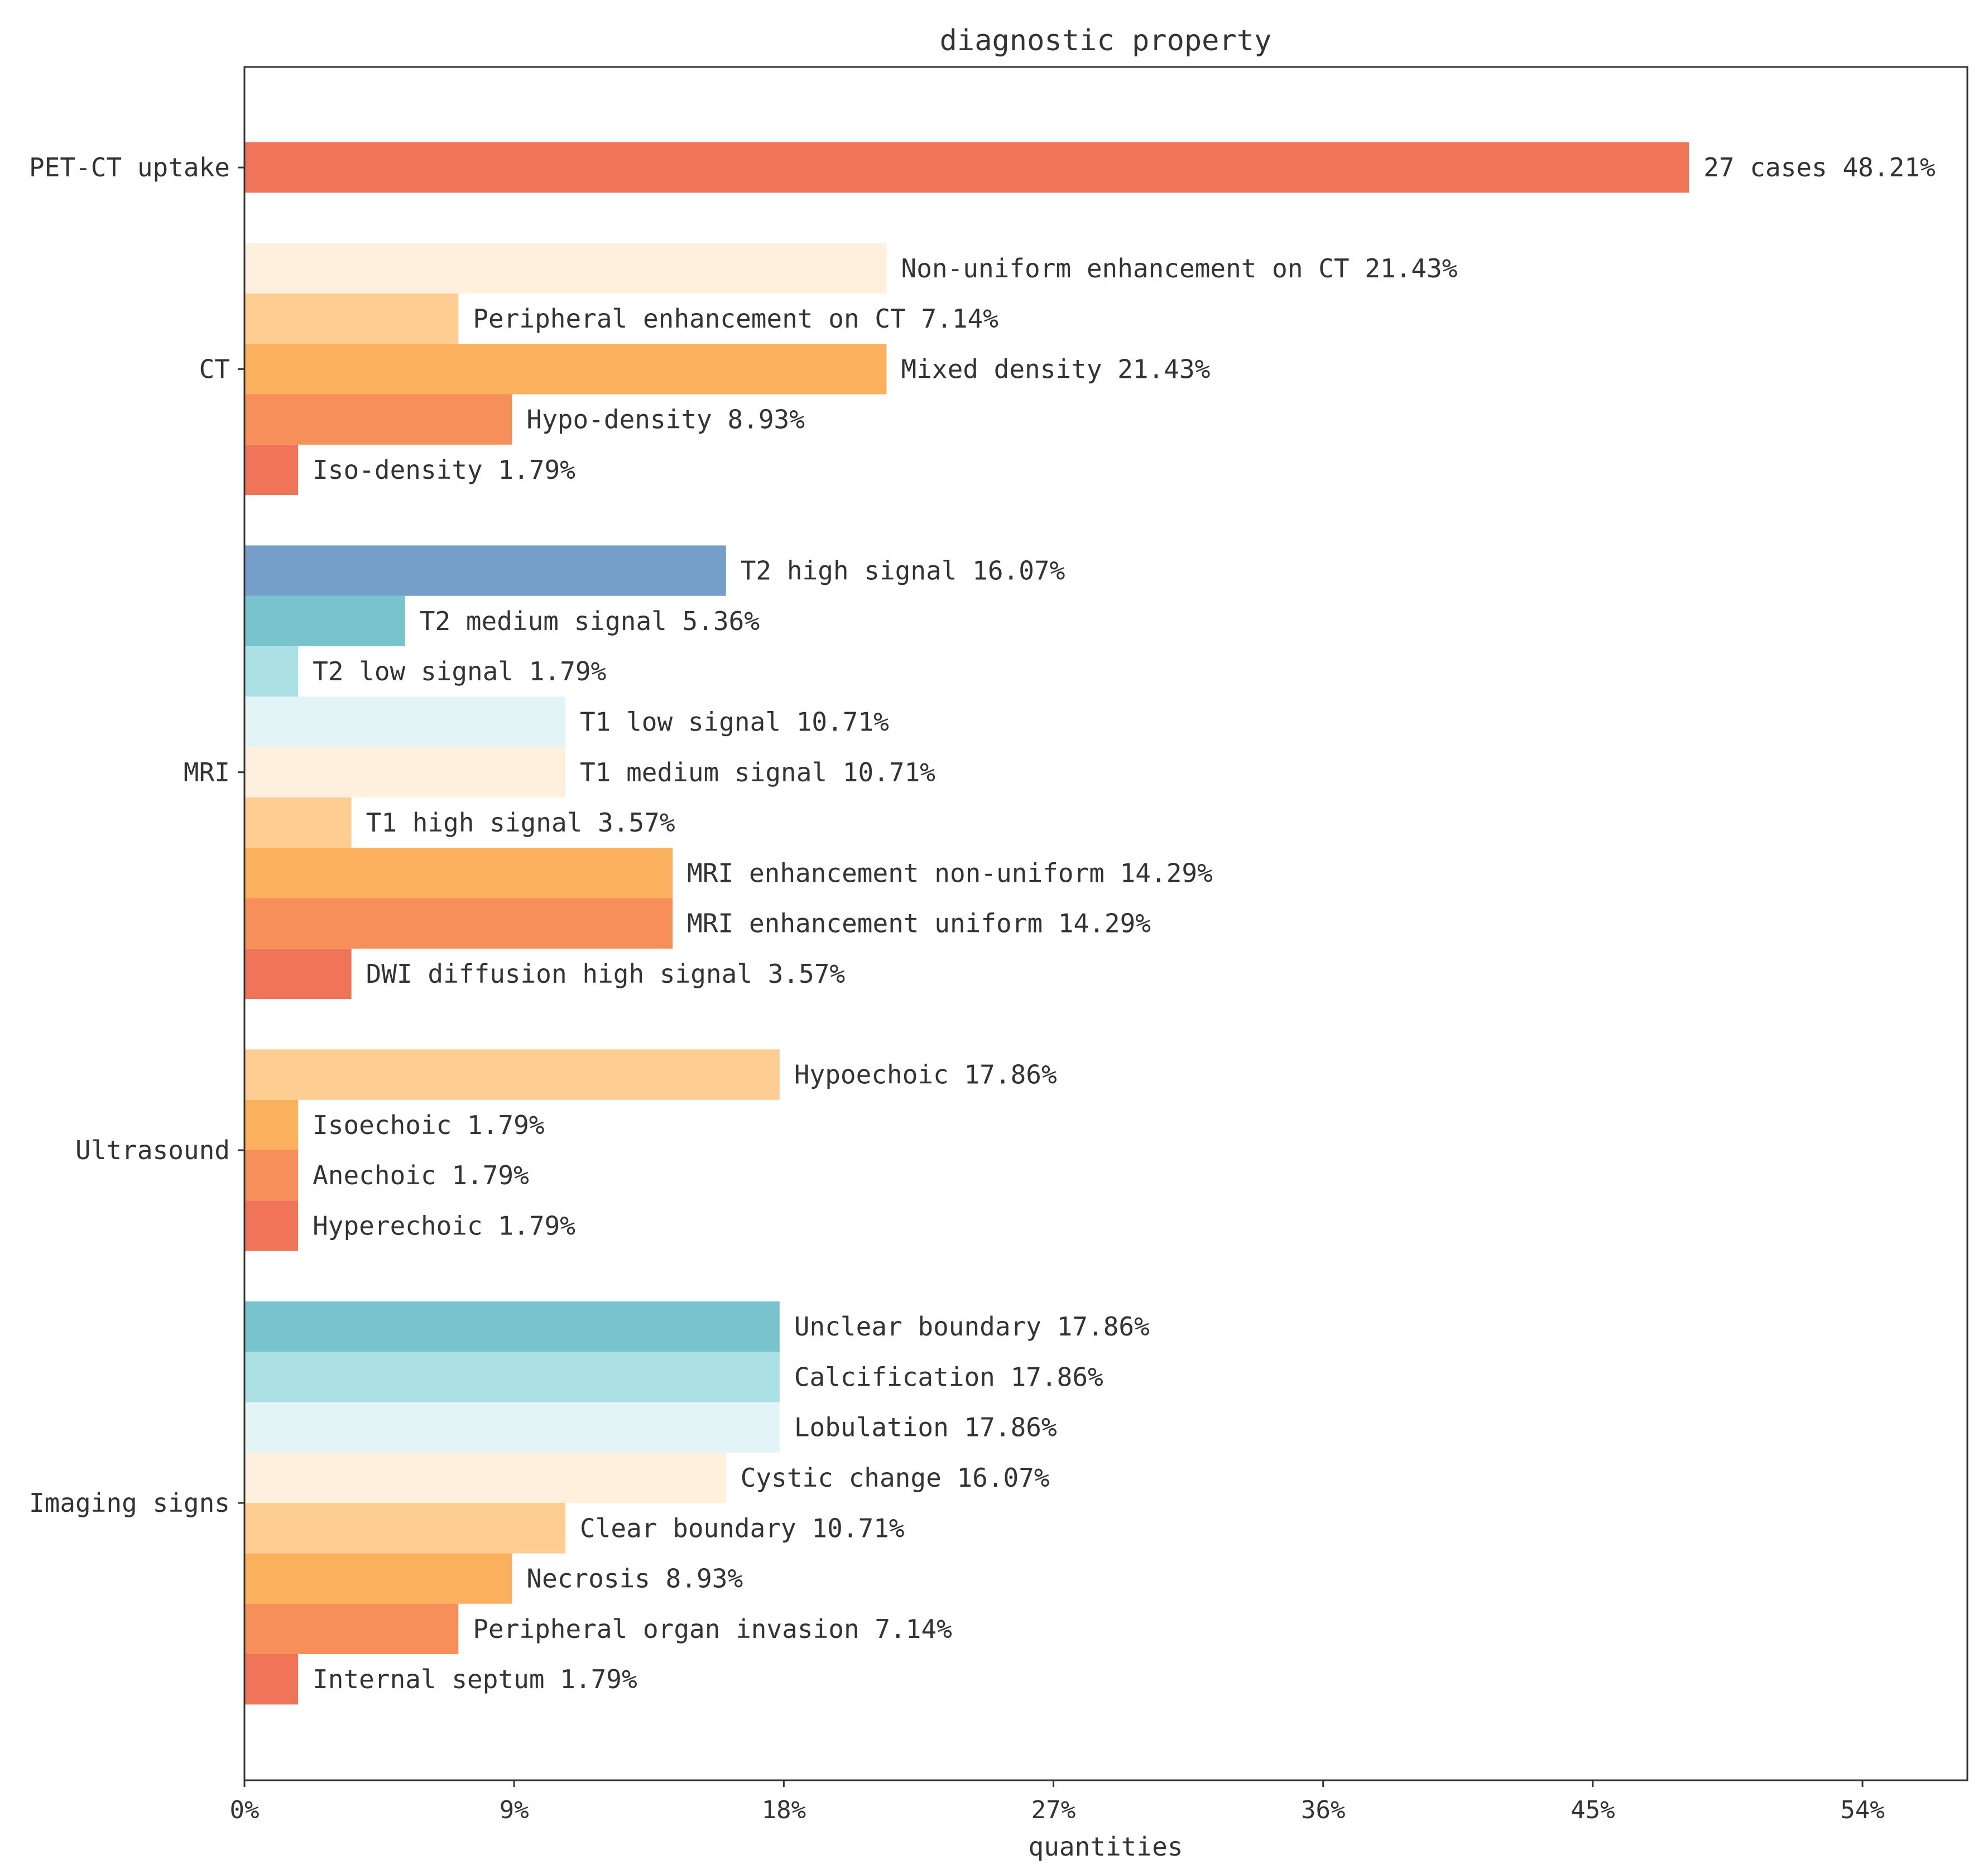 The height and width of the screenshot is (1869, 1988). What do you see at coordinates (1180, 268) in the screenshot?
I see `data-label: Non-uniform enhancement on CT 21.43%` at bounding box center [1180, 268].